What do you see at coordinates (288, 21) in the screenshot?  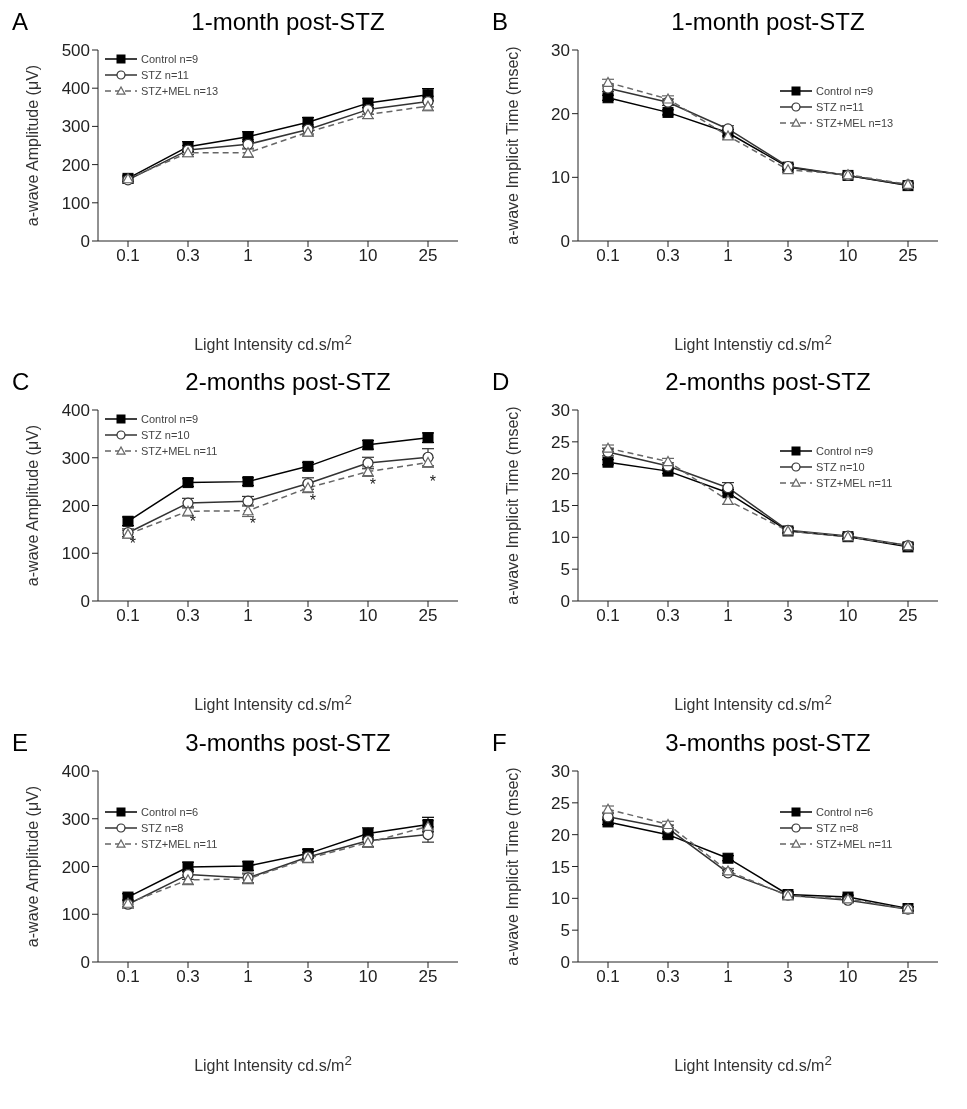 I see `chart-title: 1-month post-STZ` at bounding box center [288, 21].